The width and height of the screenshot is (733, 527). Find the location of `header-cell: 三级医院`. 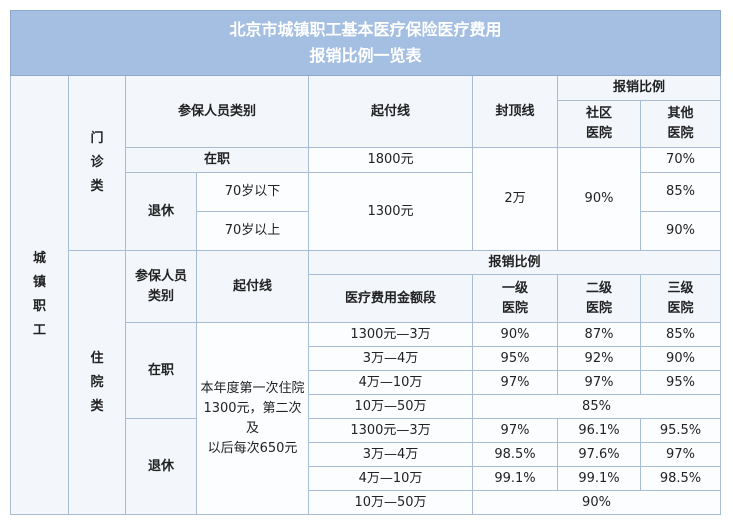

header-cell: 三级医院 is located at coordinates (680, 298).